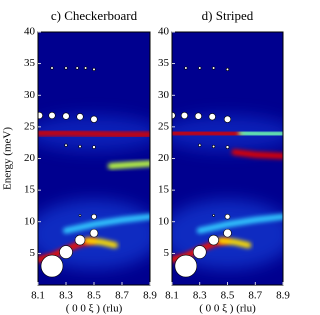 The width and height of the screenshot is (320, 315). I want to click on panel-title: d) Striped, so click(228, 15).